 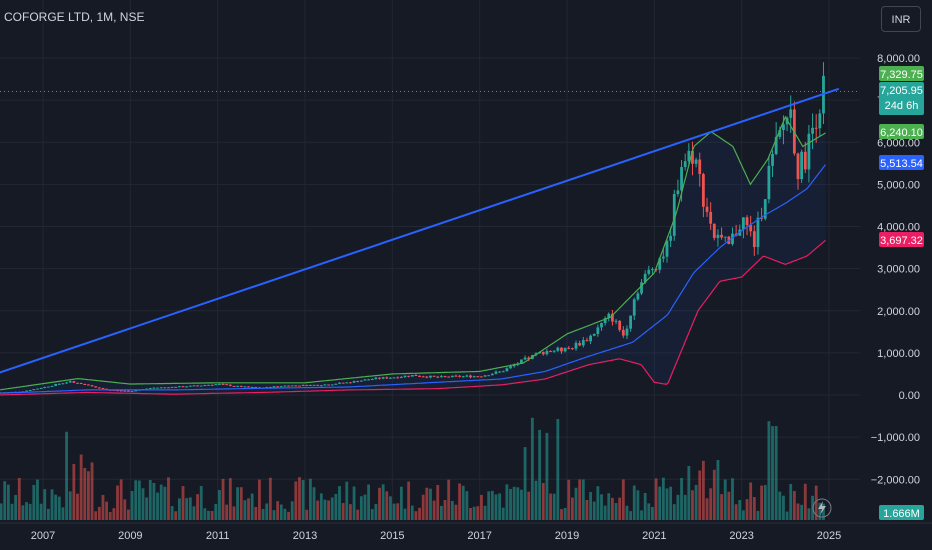 I want to click on x-tick-label: 2007, so click(x=43, y=536).